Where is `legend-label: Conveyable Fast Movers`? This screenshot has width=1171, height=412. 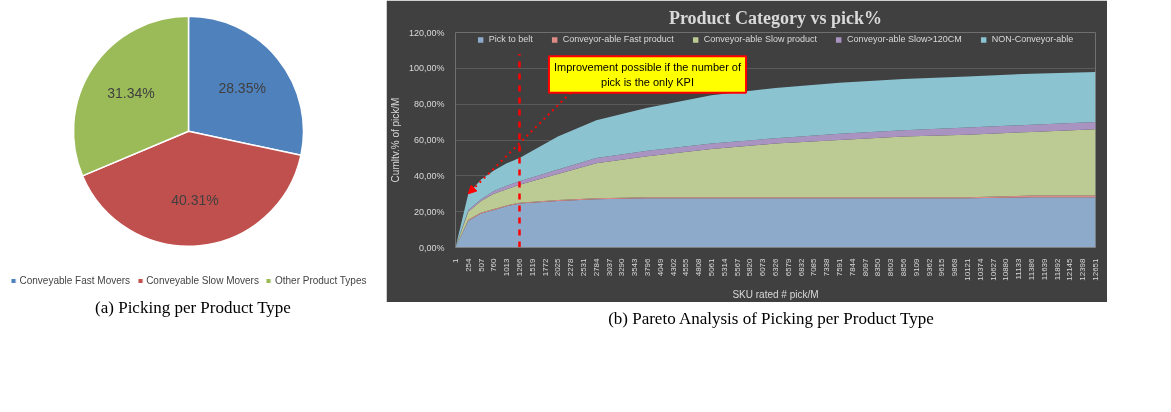
legend-label: Conveyable Fast Movers is located at coordinates (75, 280).